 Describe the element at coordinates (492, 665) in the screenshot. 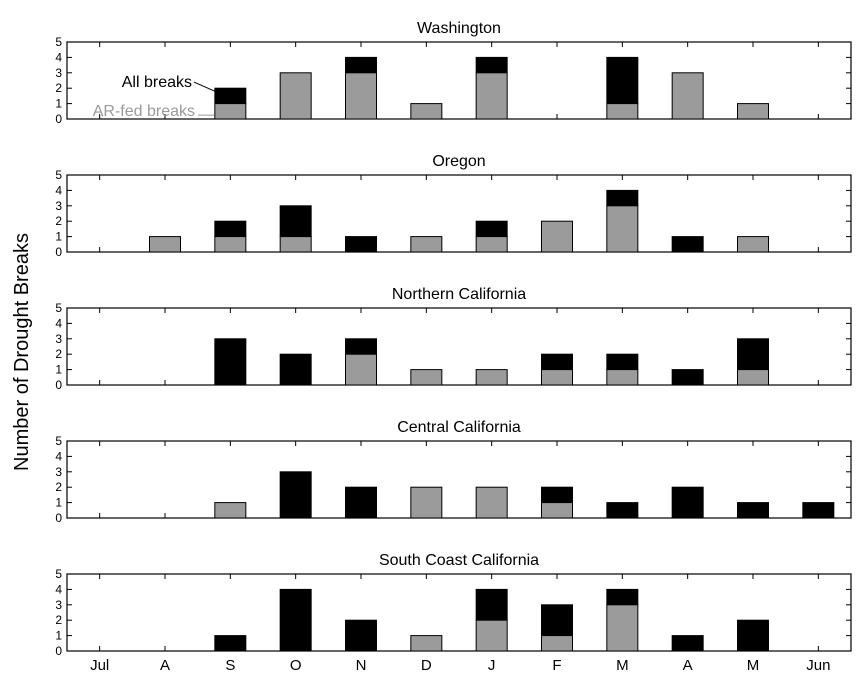

I see `x-tick-label: J` at that location.